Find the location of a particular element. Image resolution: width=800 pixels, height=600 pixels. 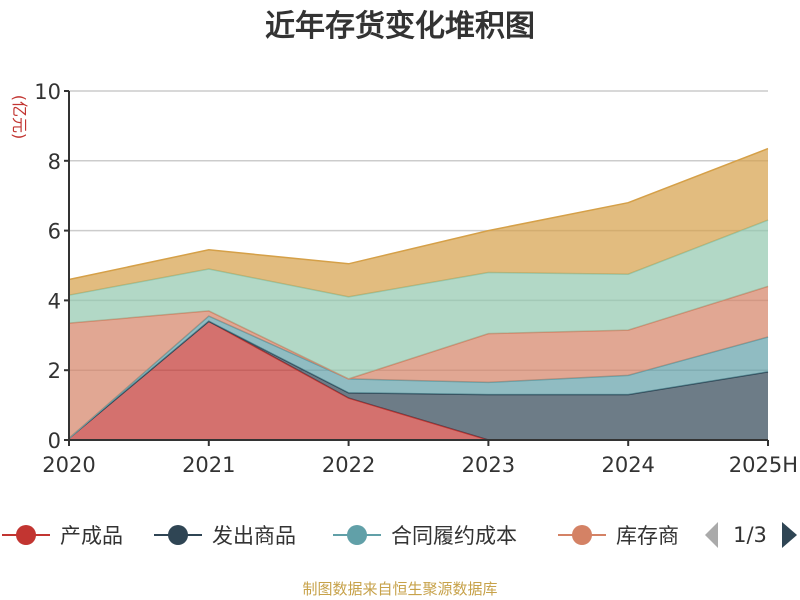

x-tick-label: 2025H is located at coordinates (763, 465).